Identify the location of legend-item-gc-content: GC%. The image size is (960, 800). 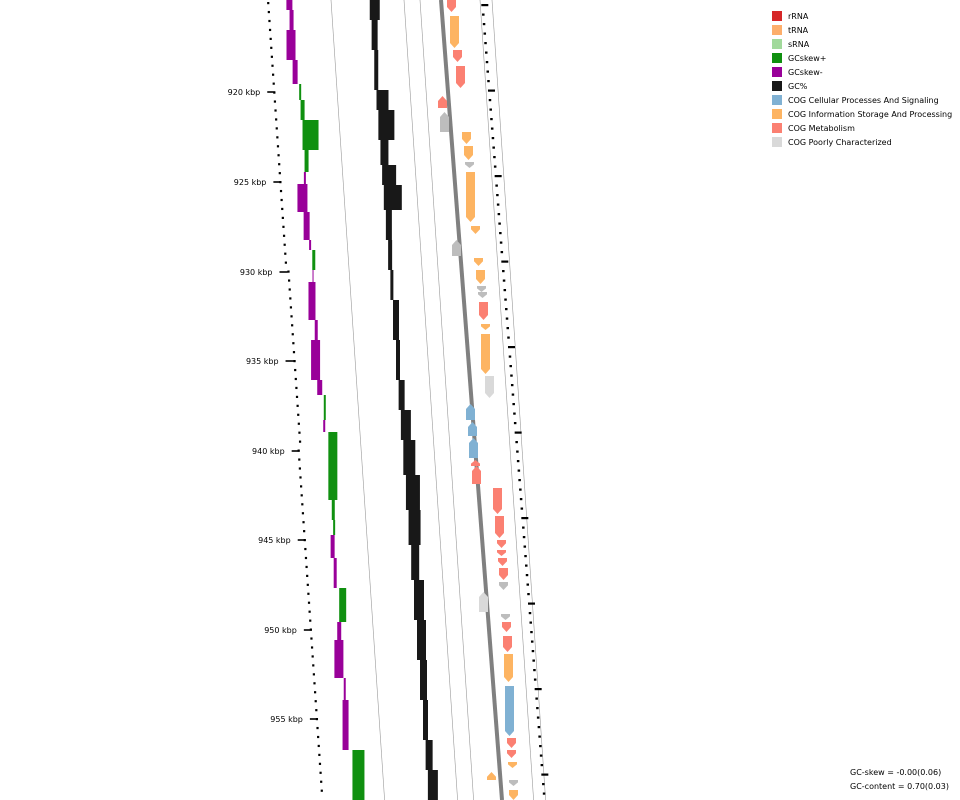
(864, 86).